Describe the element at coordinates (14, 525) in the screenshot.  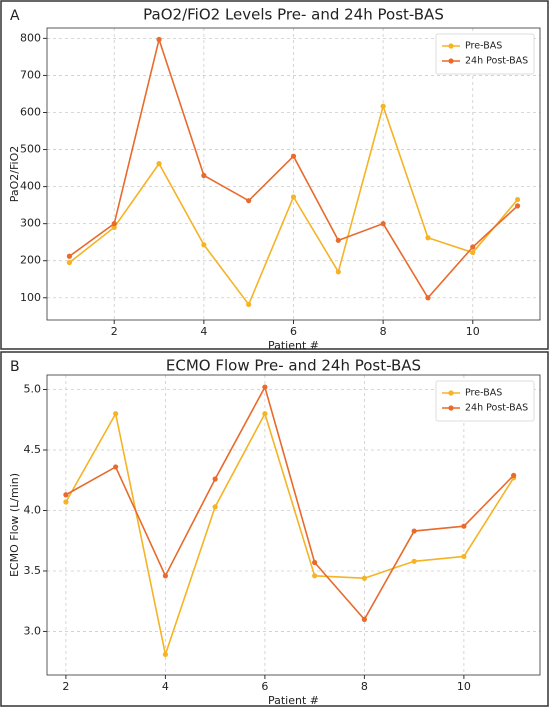
I see `y-axis-label: ECMO Flow (L/min)` at that location.